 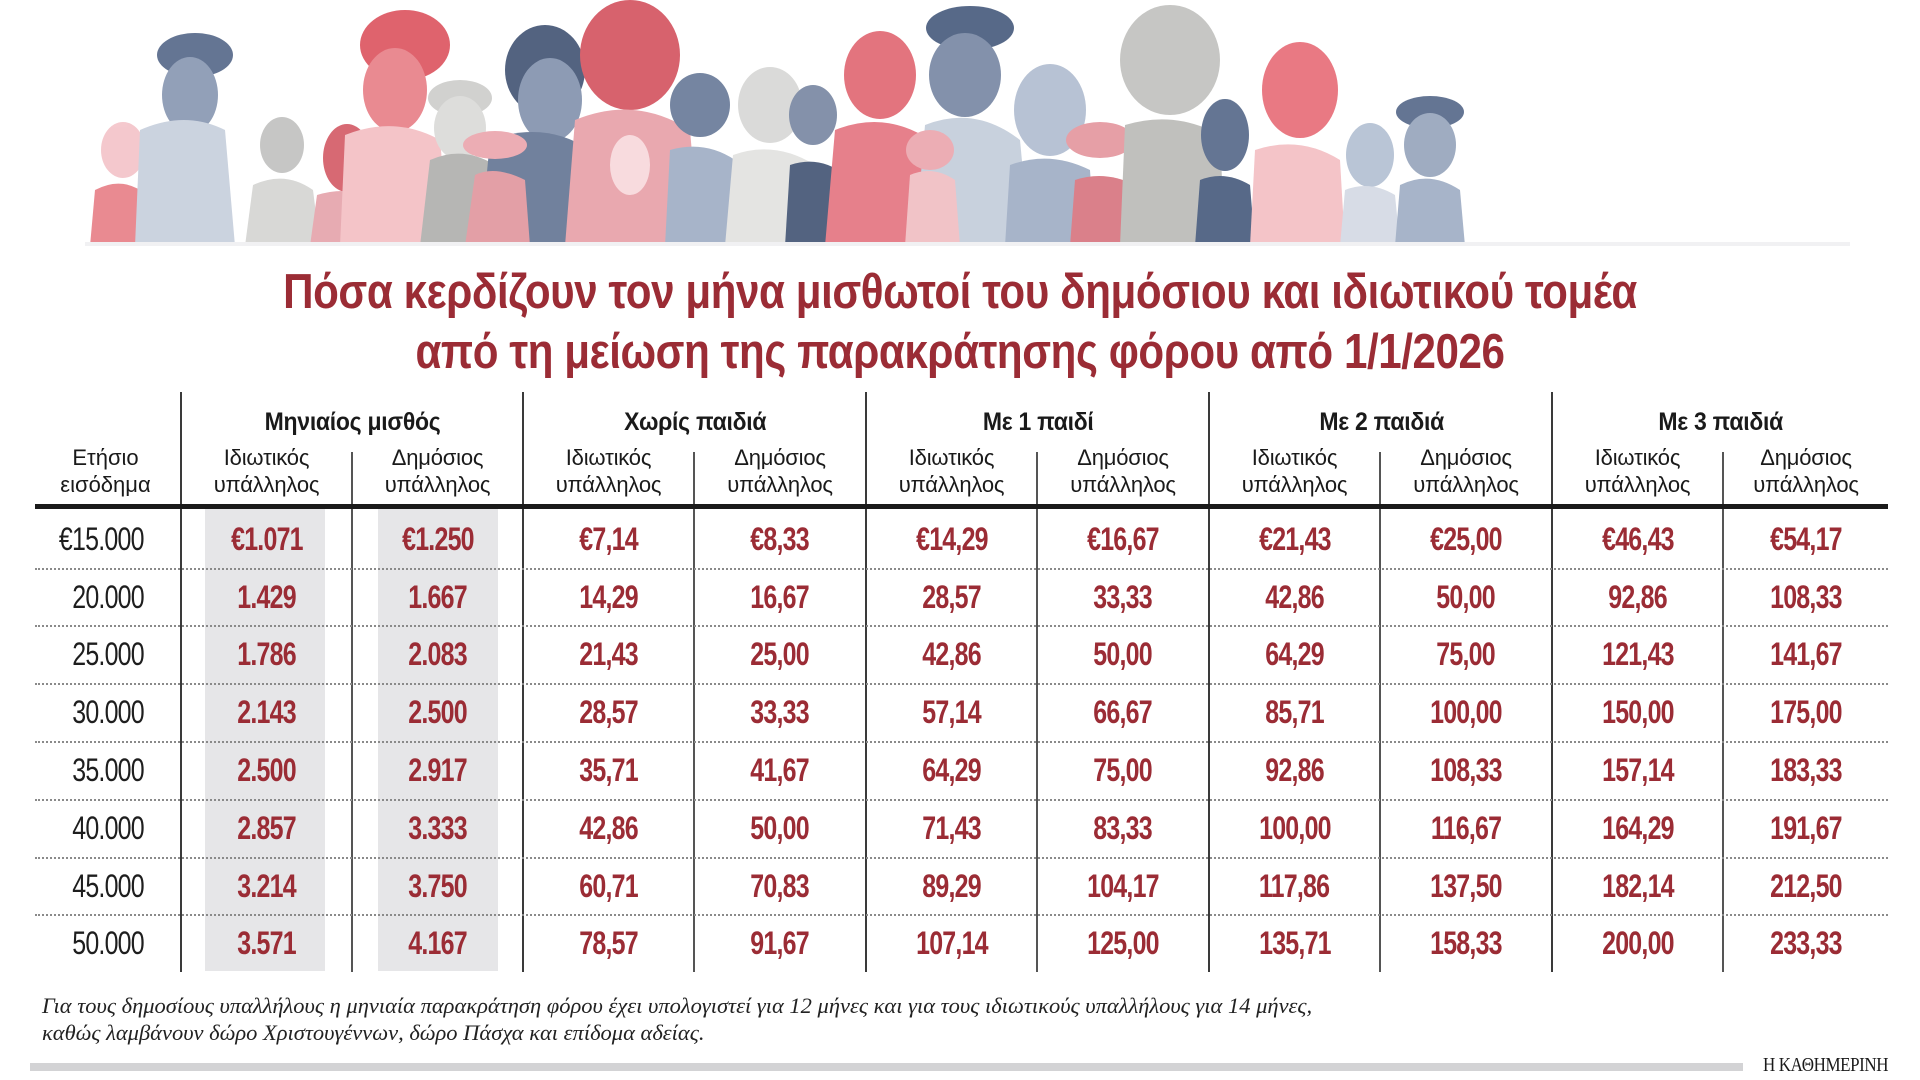 I want to click on value-cell: 183,33, so click(x=1806, y=770).